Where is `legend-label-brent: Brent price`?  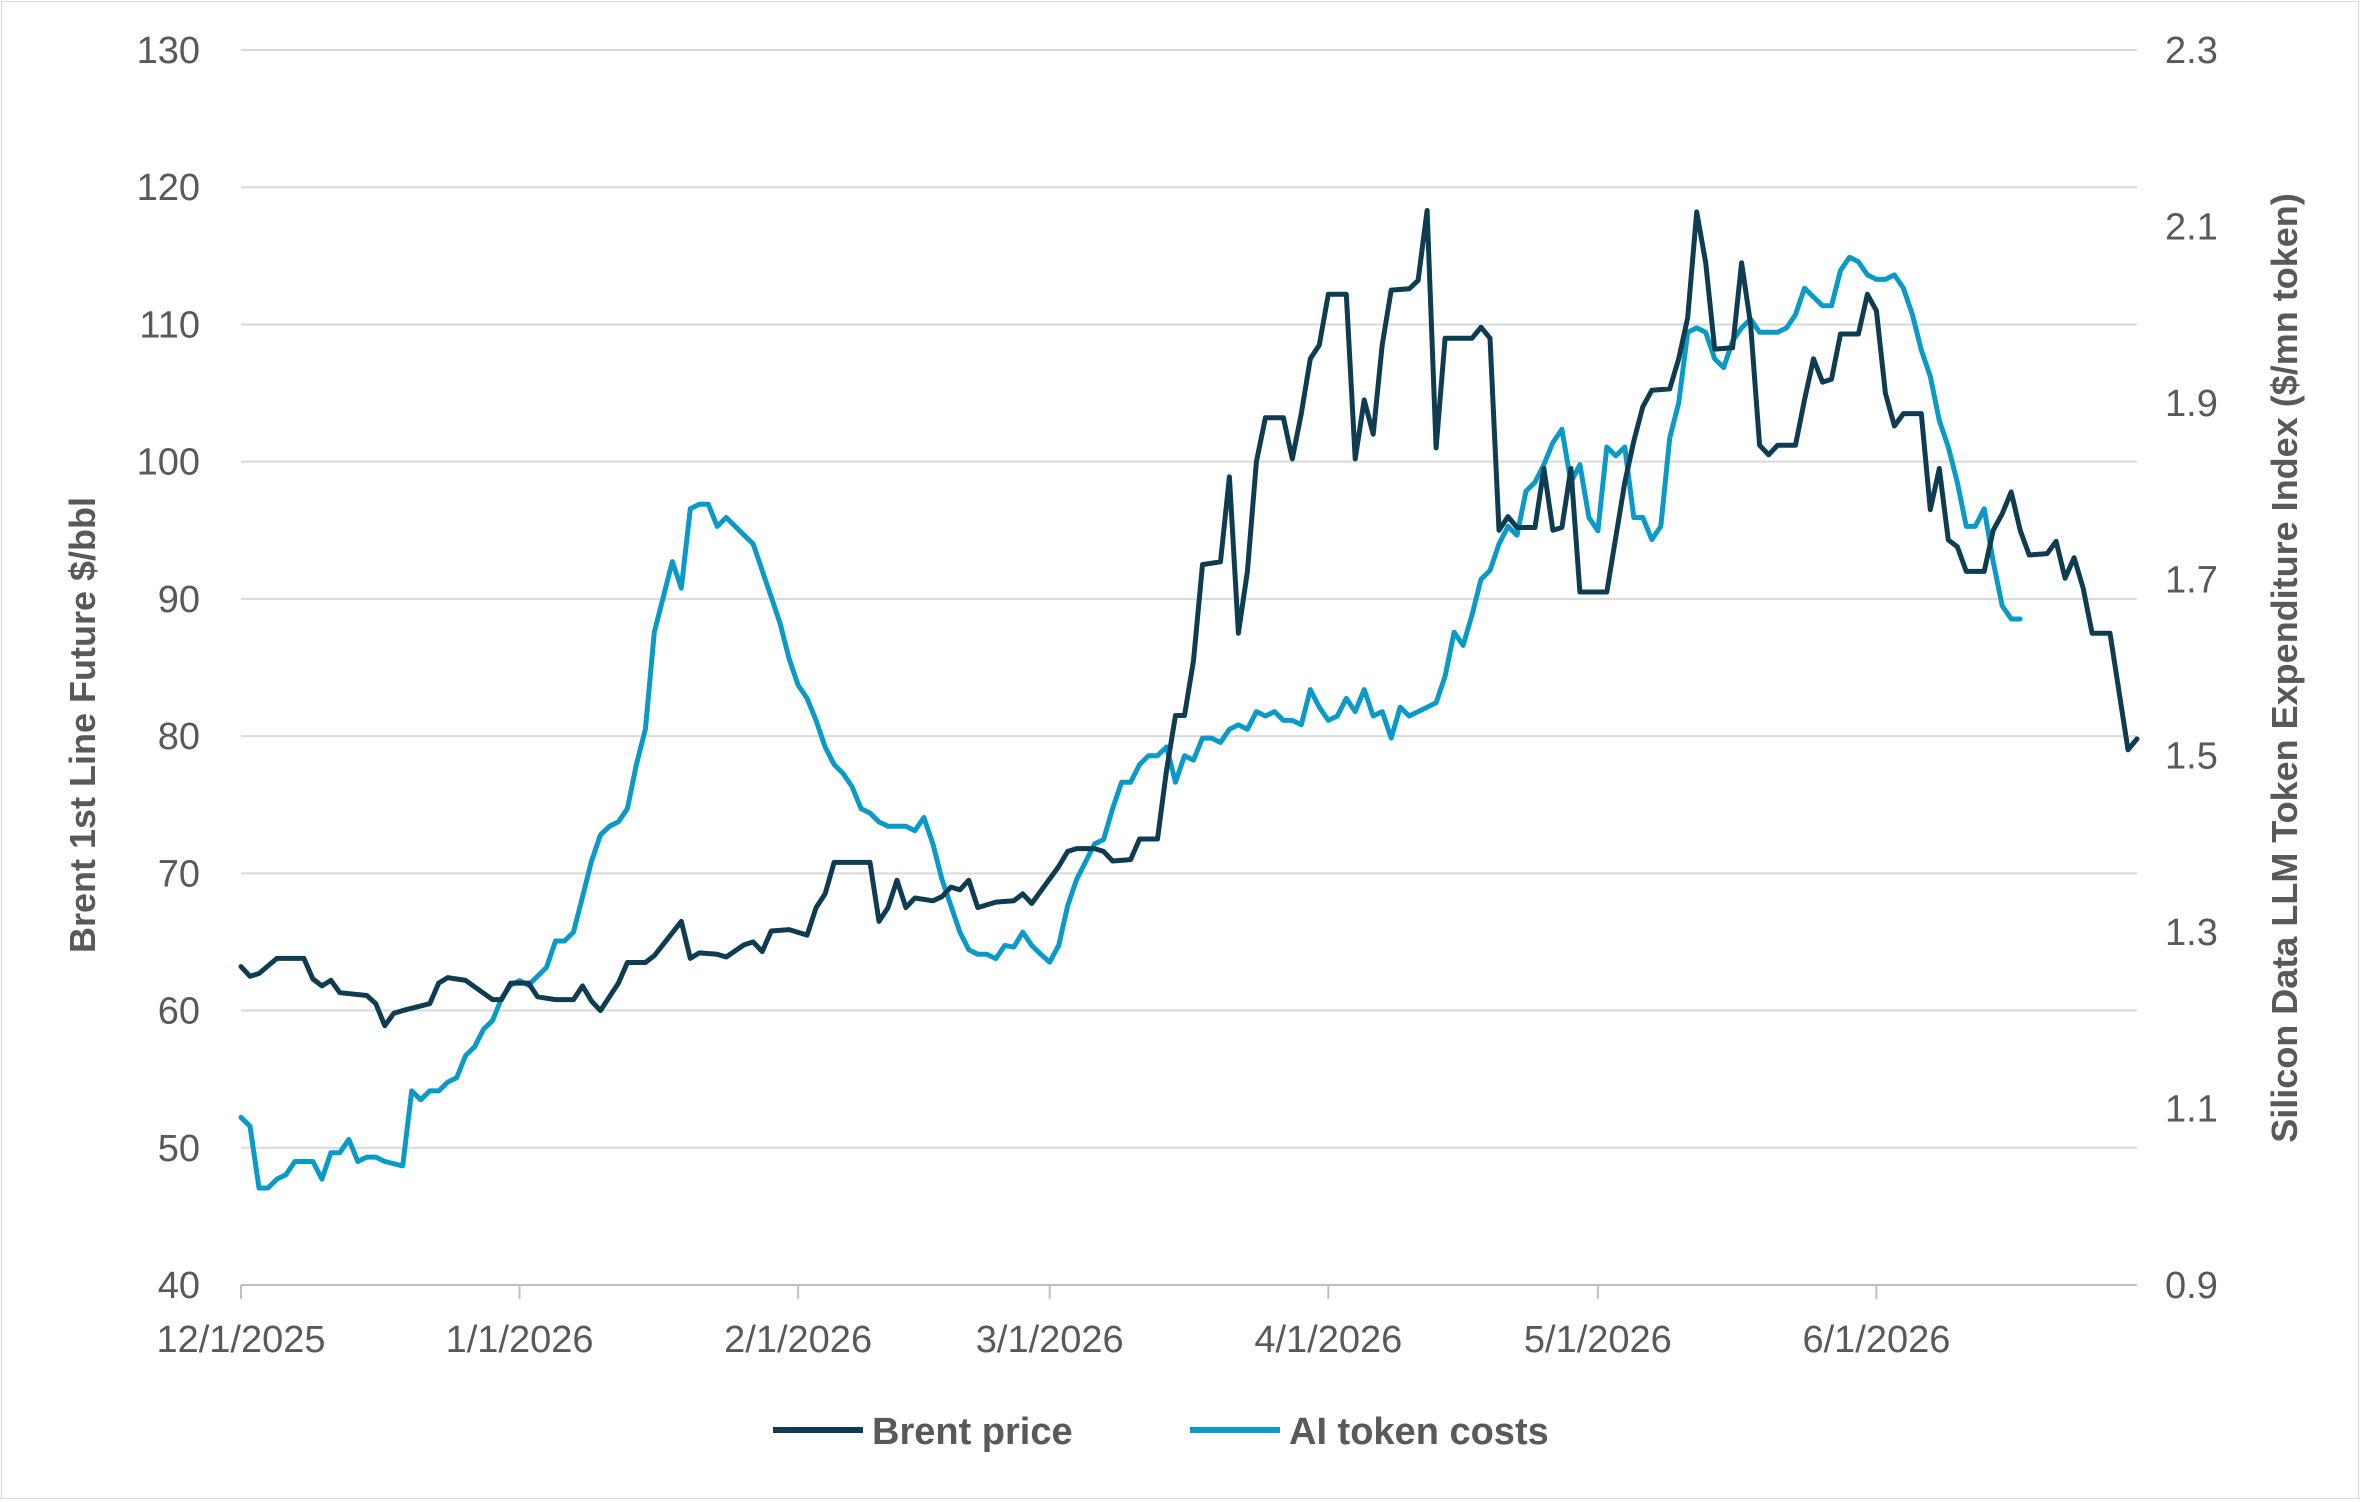 legend-label-brent: Brent price is located at coordinates (972, 1432).